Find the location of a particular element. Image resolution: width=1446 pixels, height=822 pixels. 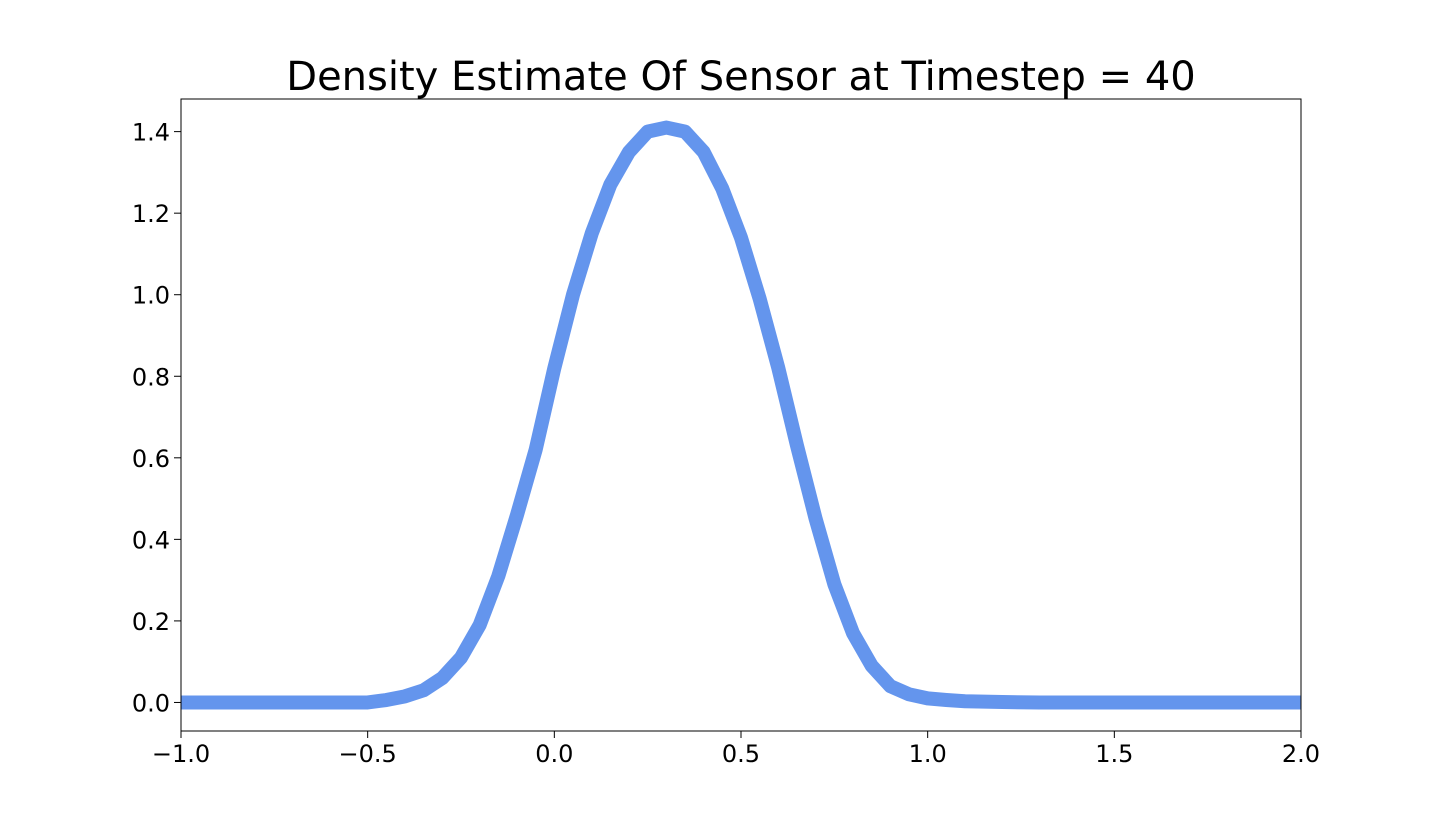

x-axis: −1.0 −0.5 0.0 0.5 1.0 1.5 2.0 is located at coordinates (736, 749).